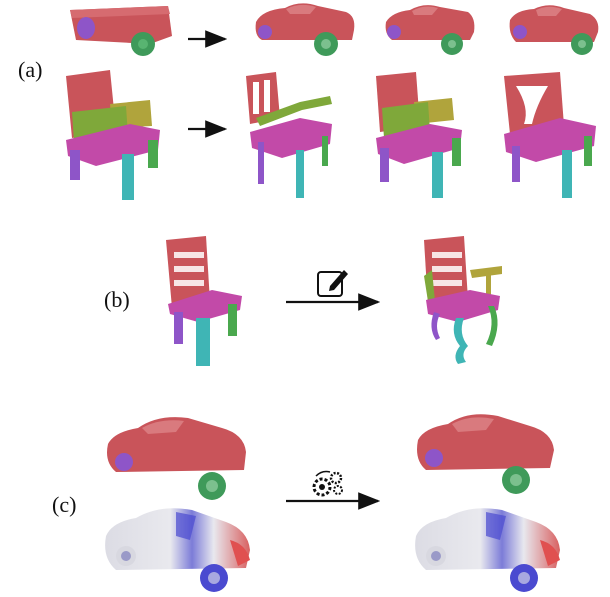 The image size is (610, 597). What do you see at coordinates (113, 135) in the screenshot?
I see `coarse-chair-shape` at bounding box center [113, 135].